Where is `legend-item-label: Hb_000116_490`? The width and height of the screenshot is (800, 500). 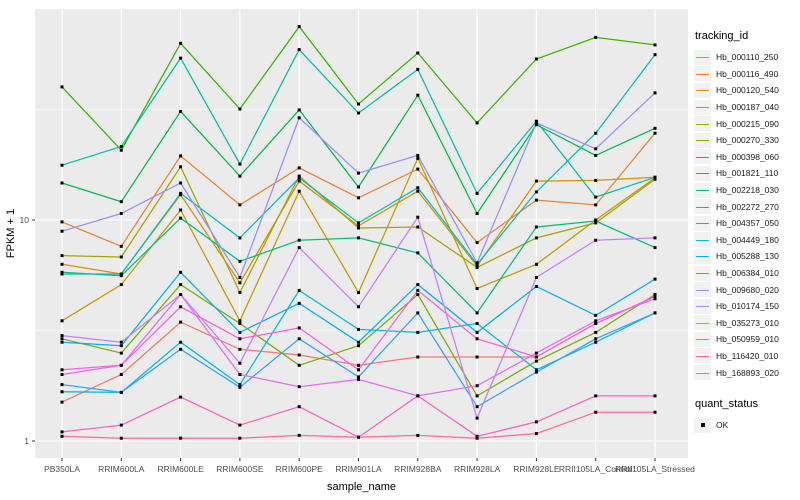 legend-item-label: Hb_000116_490 is located at coordinates (747, 73).